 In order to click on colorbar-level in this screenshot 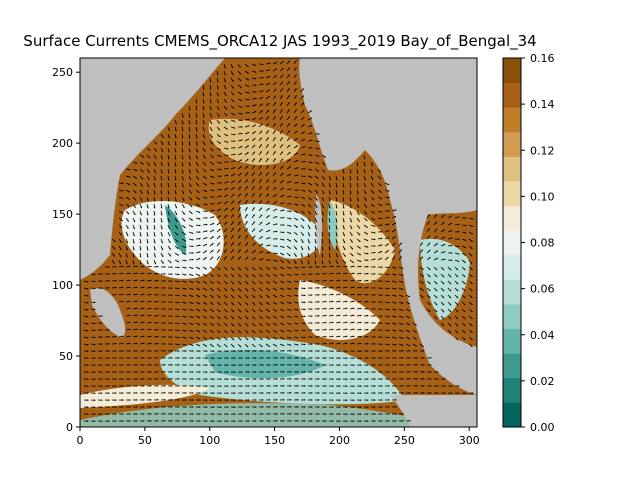, I will do `click(512, 194)`.